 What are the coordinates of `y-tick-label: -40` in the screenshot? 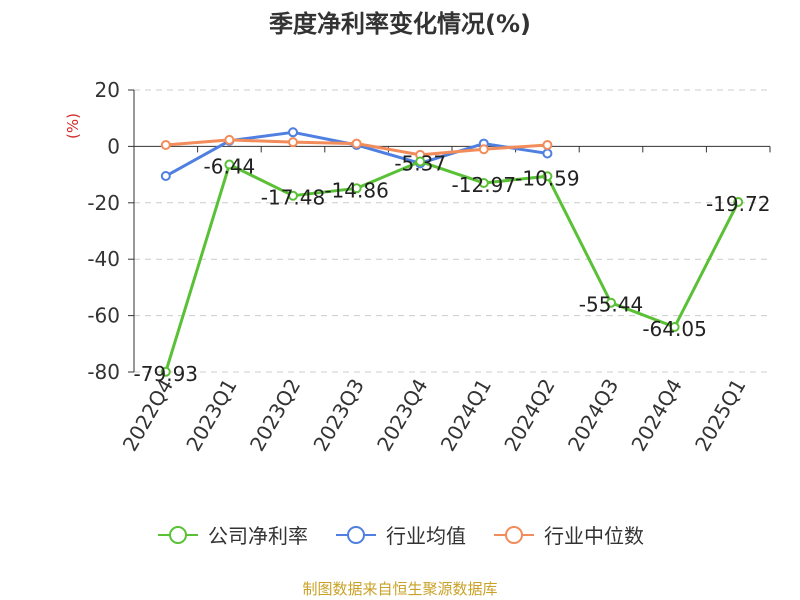 It's located at (103, 259).